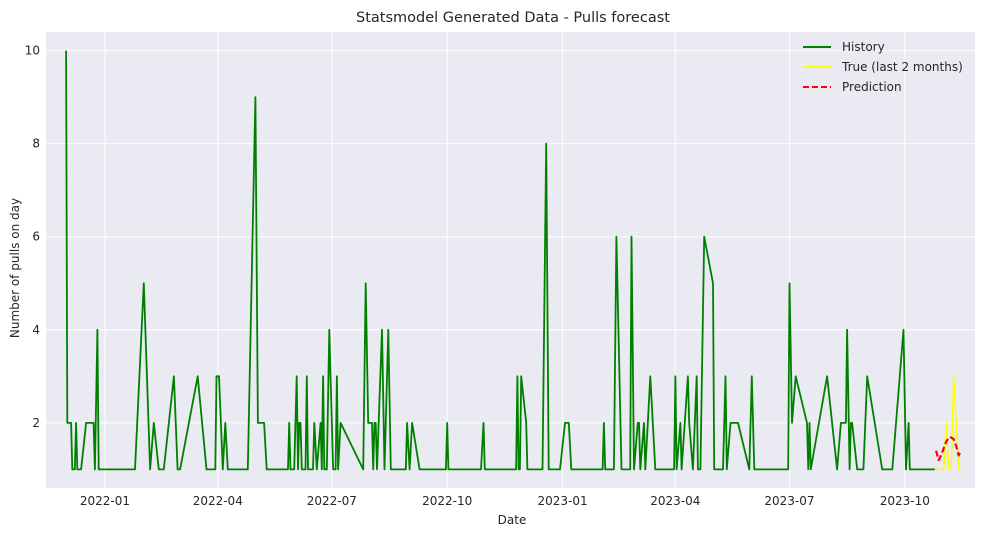 This screenshot has width=987, height=536. Describe the element at coordinates (15, 268) in the screenshot. I see `y-axis-label: Number of pulls on day` at that location.